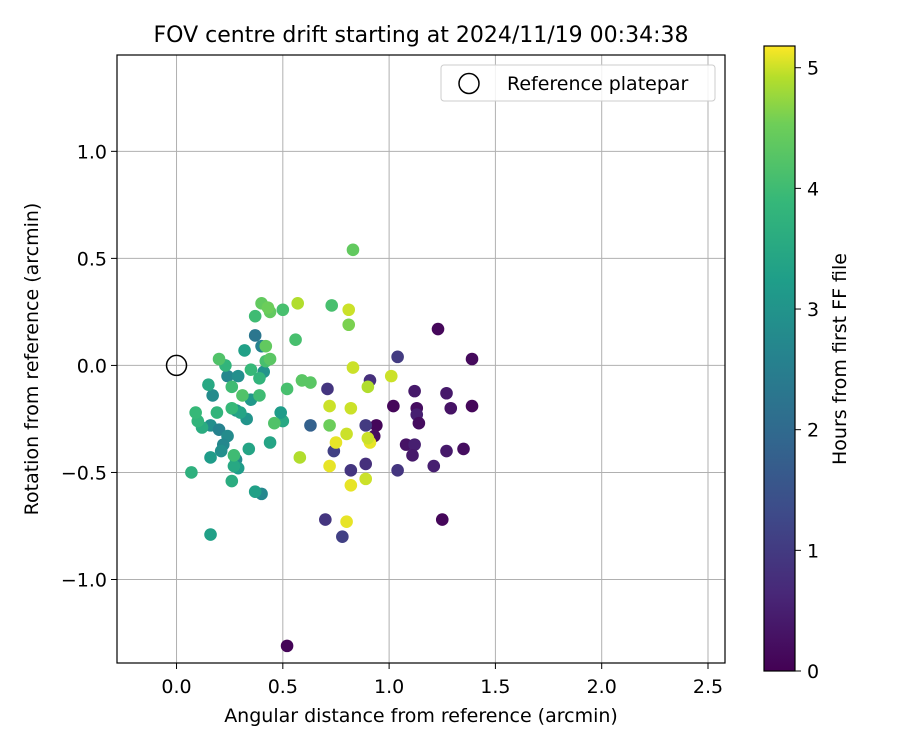 The width and height of the screenshot is (900, 750). What do you see at coordinates (442, 680) in the screenshot?
I see `x-axis-ticks: 0.0 0.5 1.0 1.5 2.0 2.5` at bounding box center [442, 680].